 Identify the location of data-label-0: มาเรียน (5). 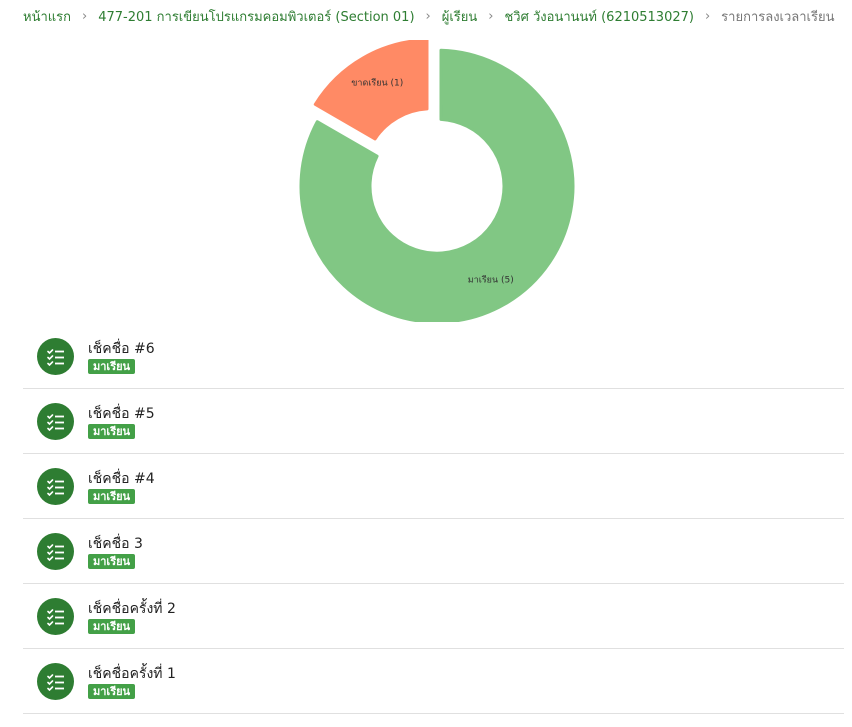
(491, 279).